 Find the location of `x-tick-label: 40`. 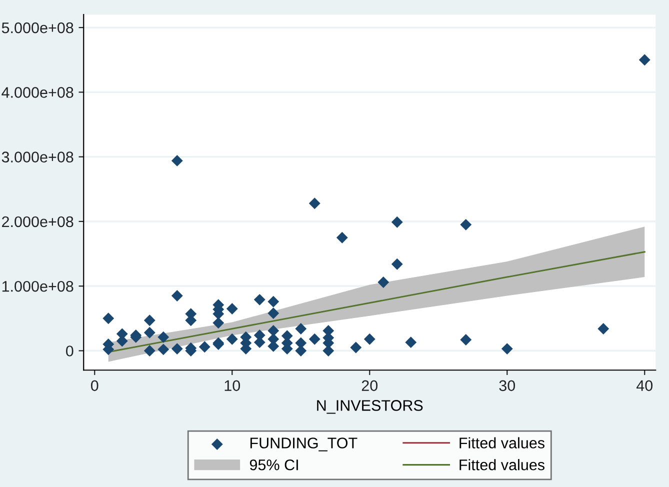

x-tick-label: 40 is located at coordinates (644, 386).